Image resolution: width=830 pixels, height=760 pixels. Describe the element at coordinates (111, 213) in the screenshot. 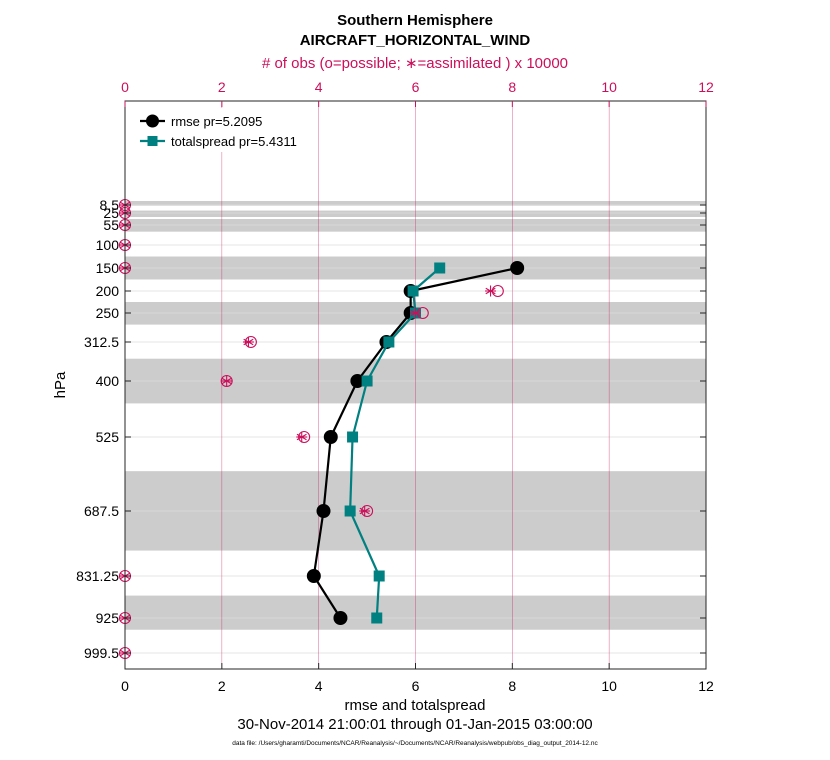

I see `y-tick-label: 25` at that location.